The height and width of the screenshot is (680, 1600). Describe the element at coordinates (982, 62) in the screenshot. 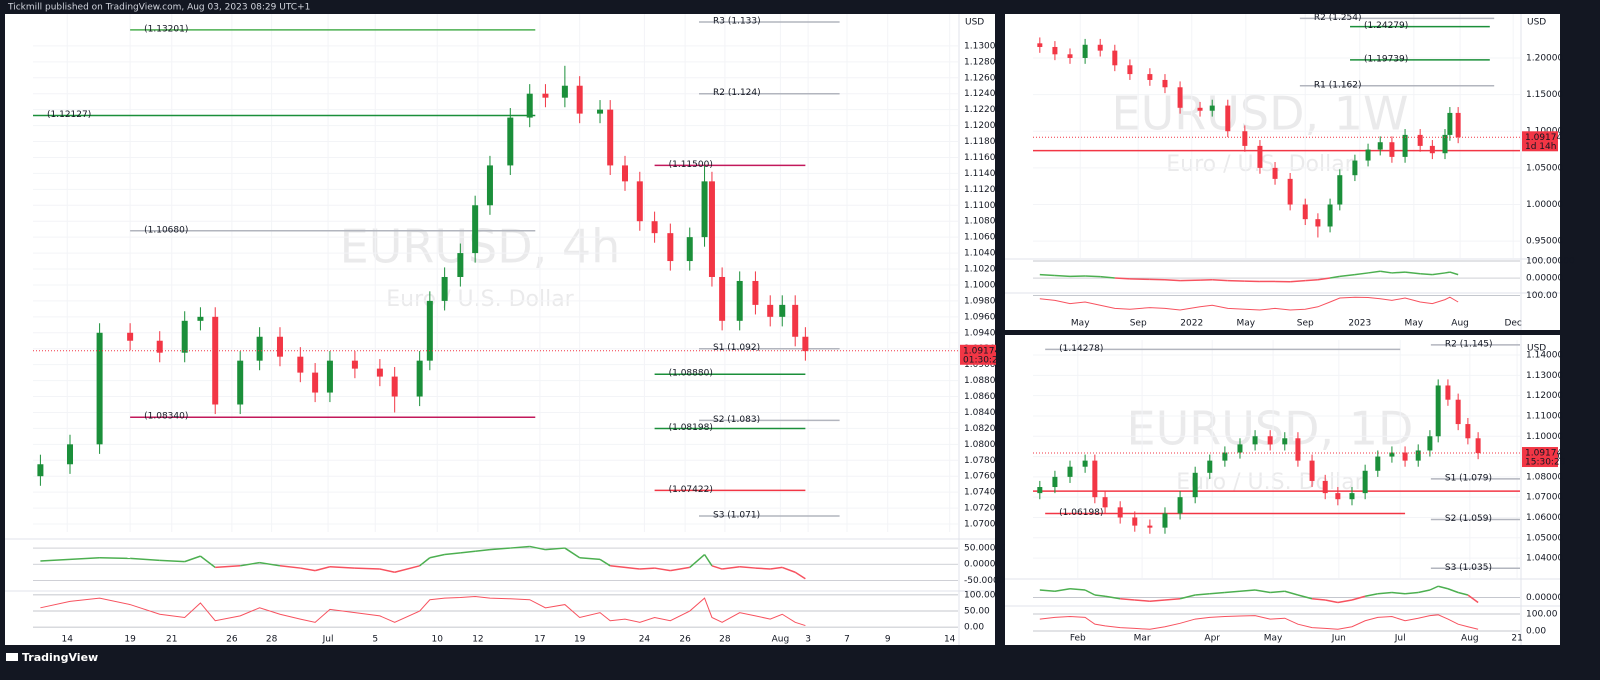

I see `y-tick-label: 1.12800` at that location.